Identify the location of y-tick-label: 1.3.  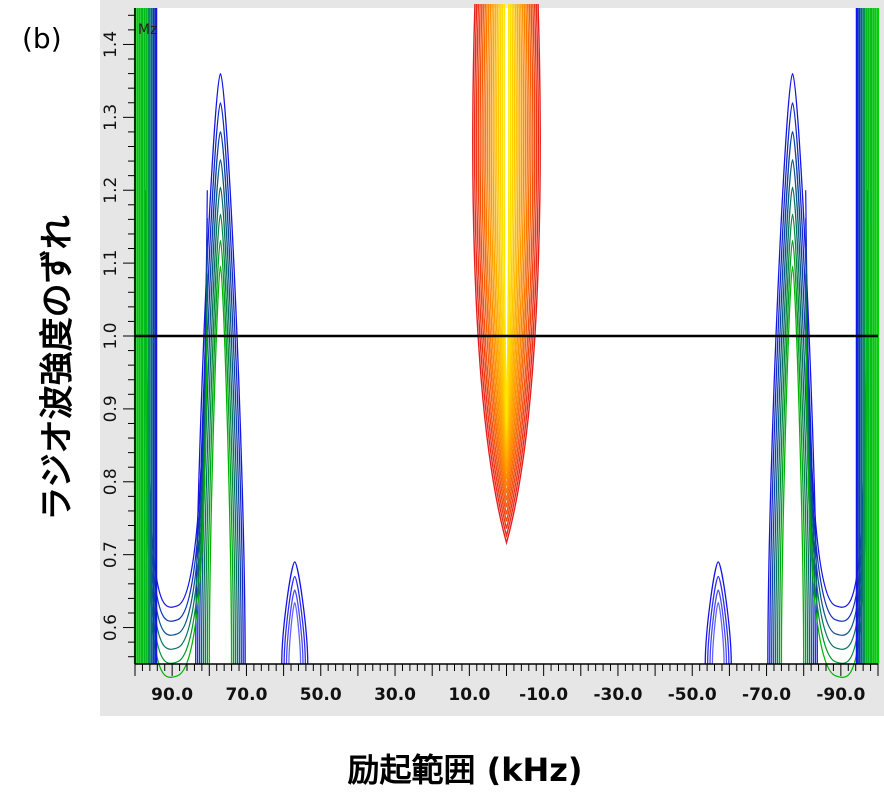
(111, 117).